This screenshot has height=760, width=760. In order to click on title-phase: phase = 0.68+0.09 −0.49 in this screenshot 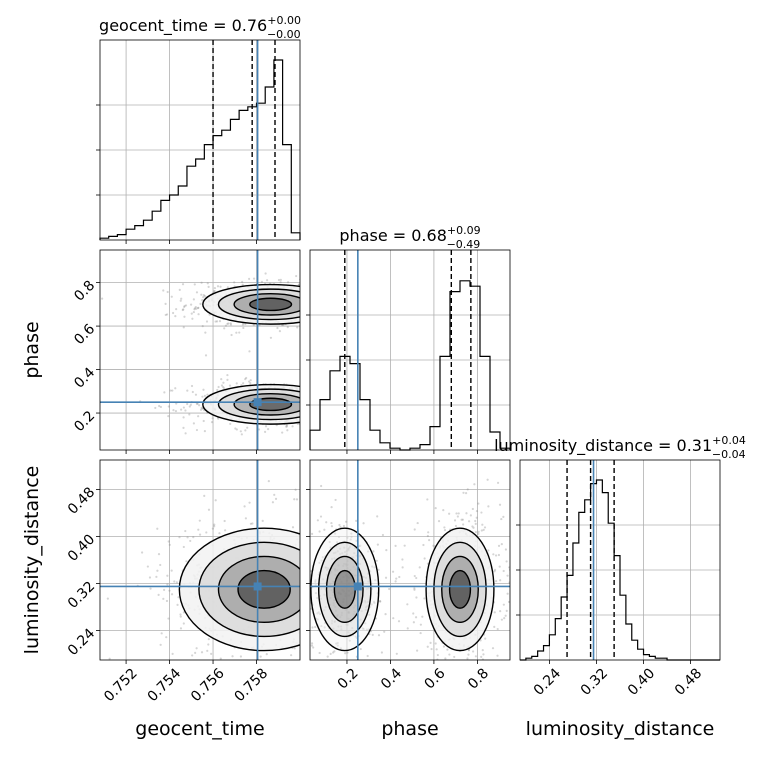, I will do `click(409, 237)`.